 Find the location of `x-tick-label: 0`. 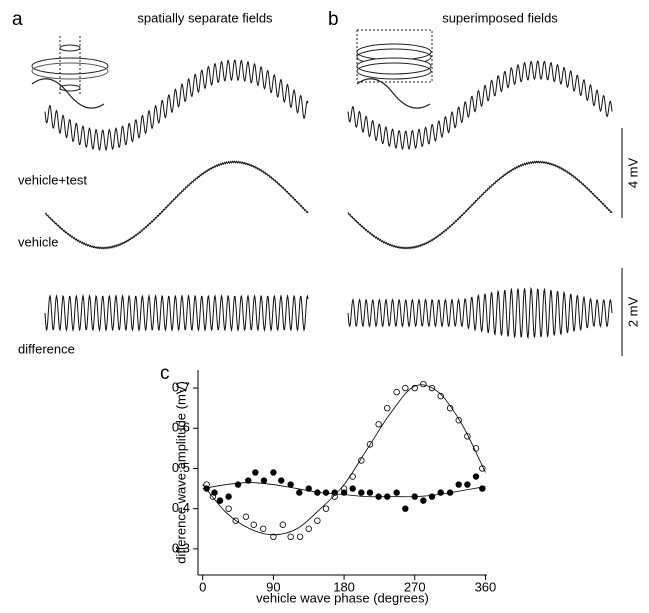

x-tick-label: 0 is located at coordinates (202, 586).